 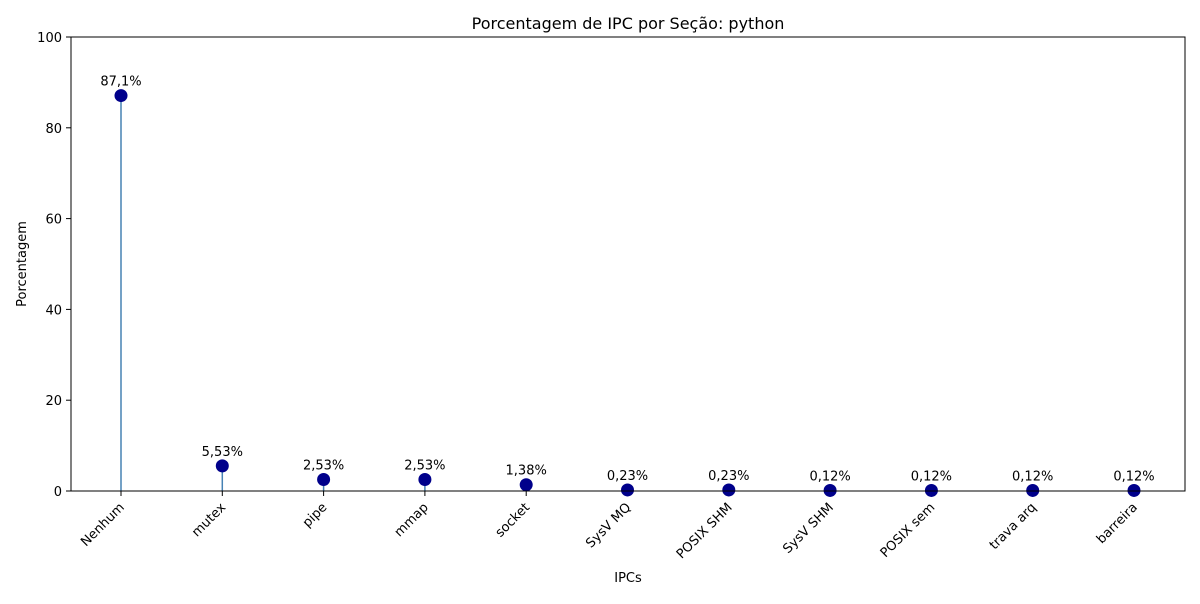 What do you see at coordinates (808, 528) in the screenshot?
I see `x-tick-label: SysV SHM` at bounding box center [808, 528].